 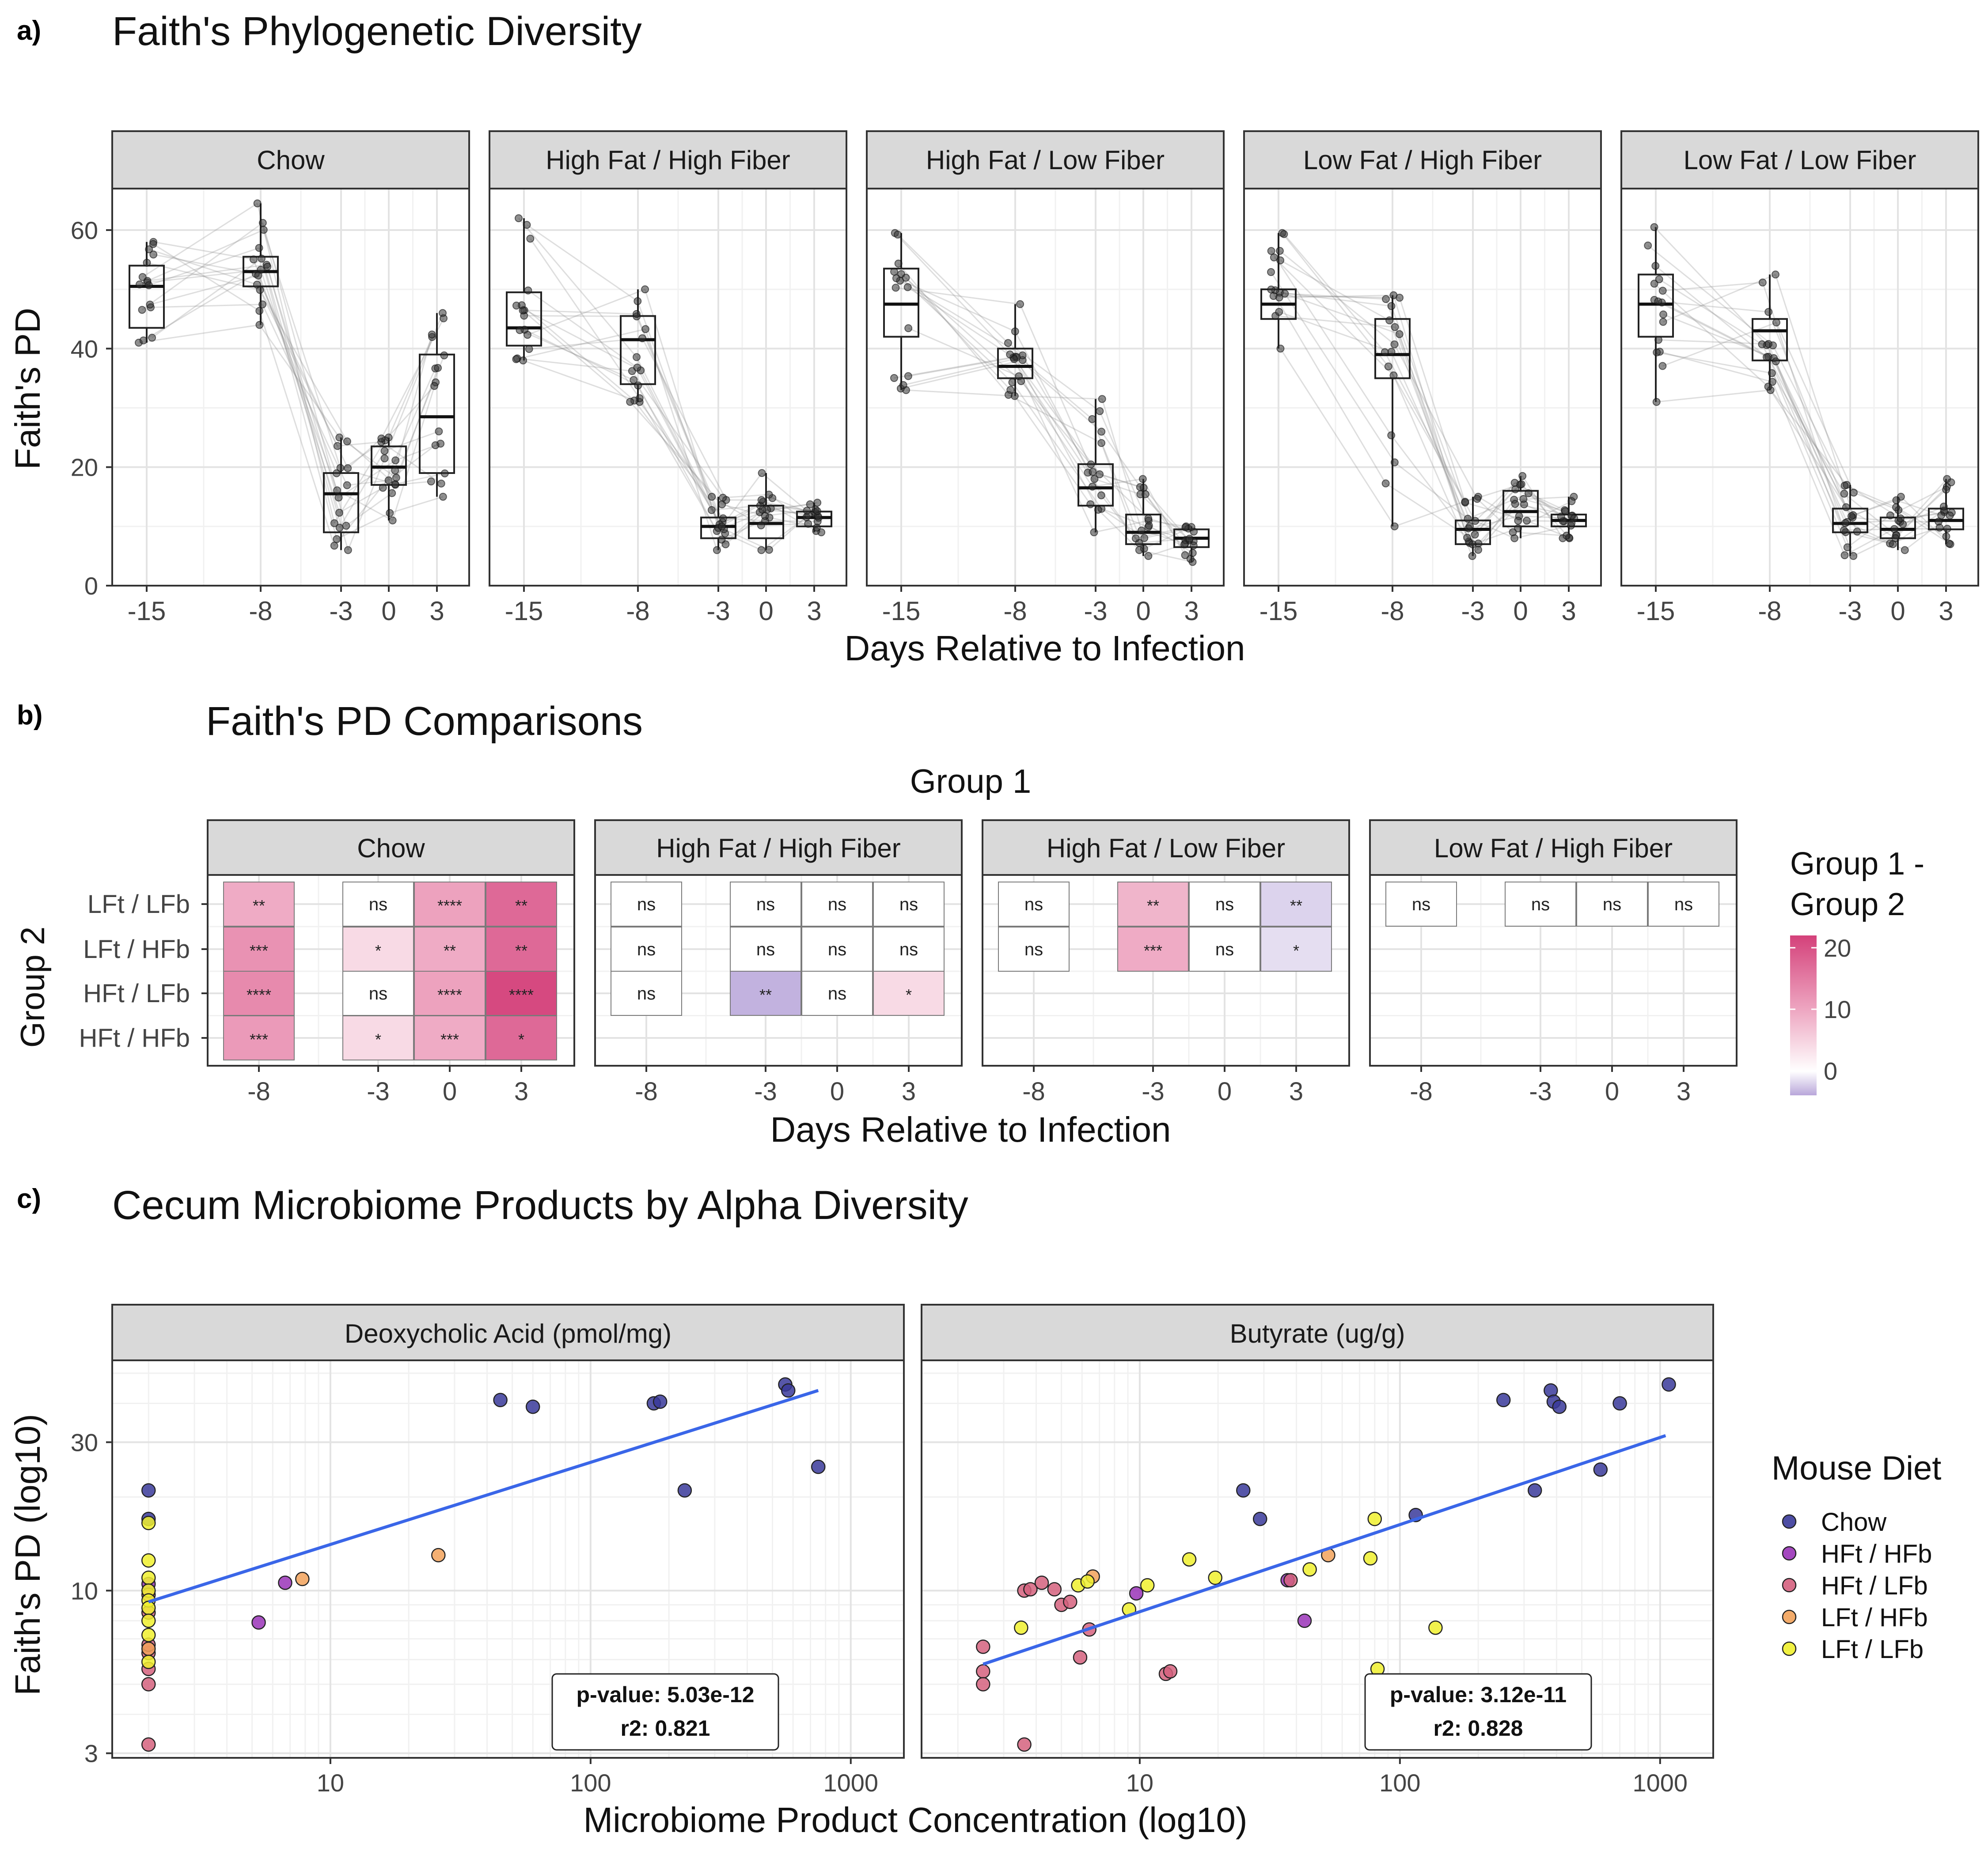 What do you see at coordinates (837, 1091) in the screenshot?
I see `panel-b-x-tick-label: 0` at bounding box center [837, 1091].